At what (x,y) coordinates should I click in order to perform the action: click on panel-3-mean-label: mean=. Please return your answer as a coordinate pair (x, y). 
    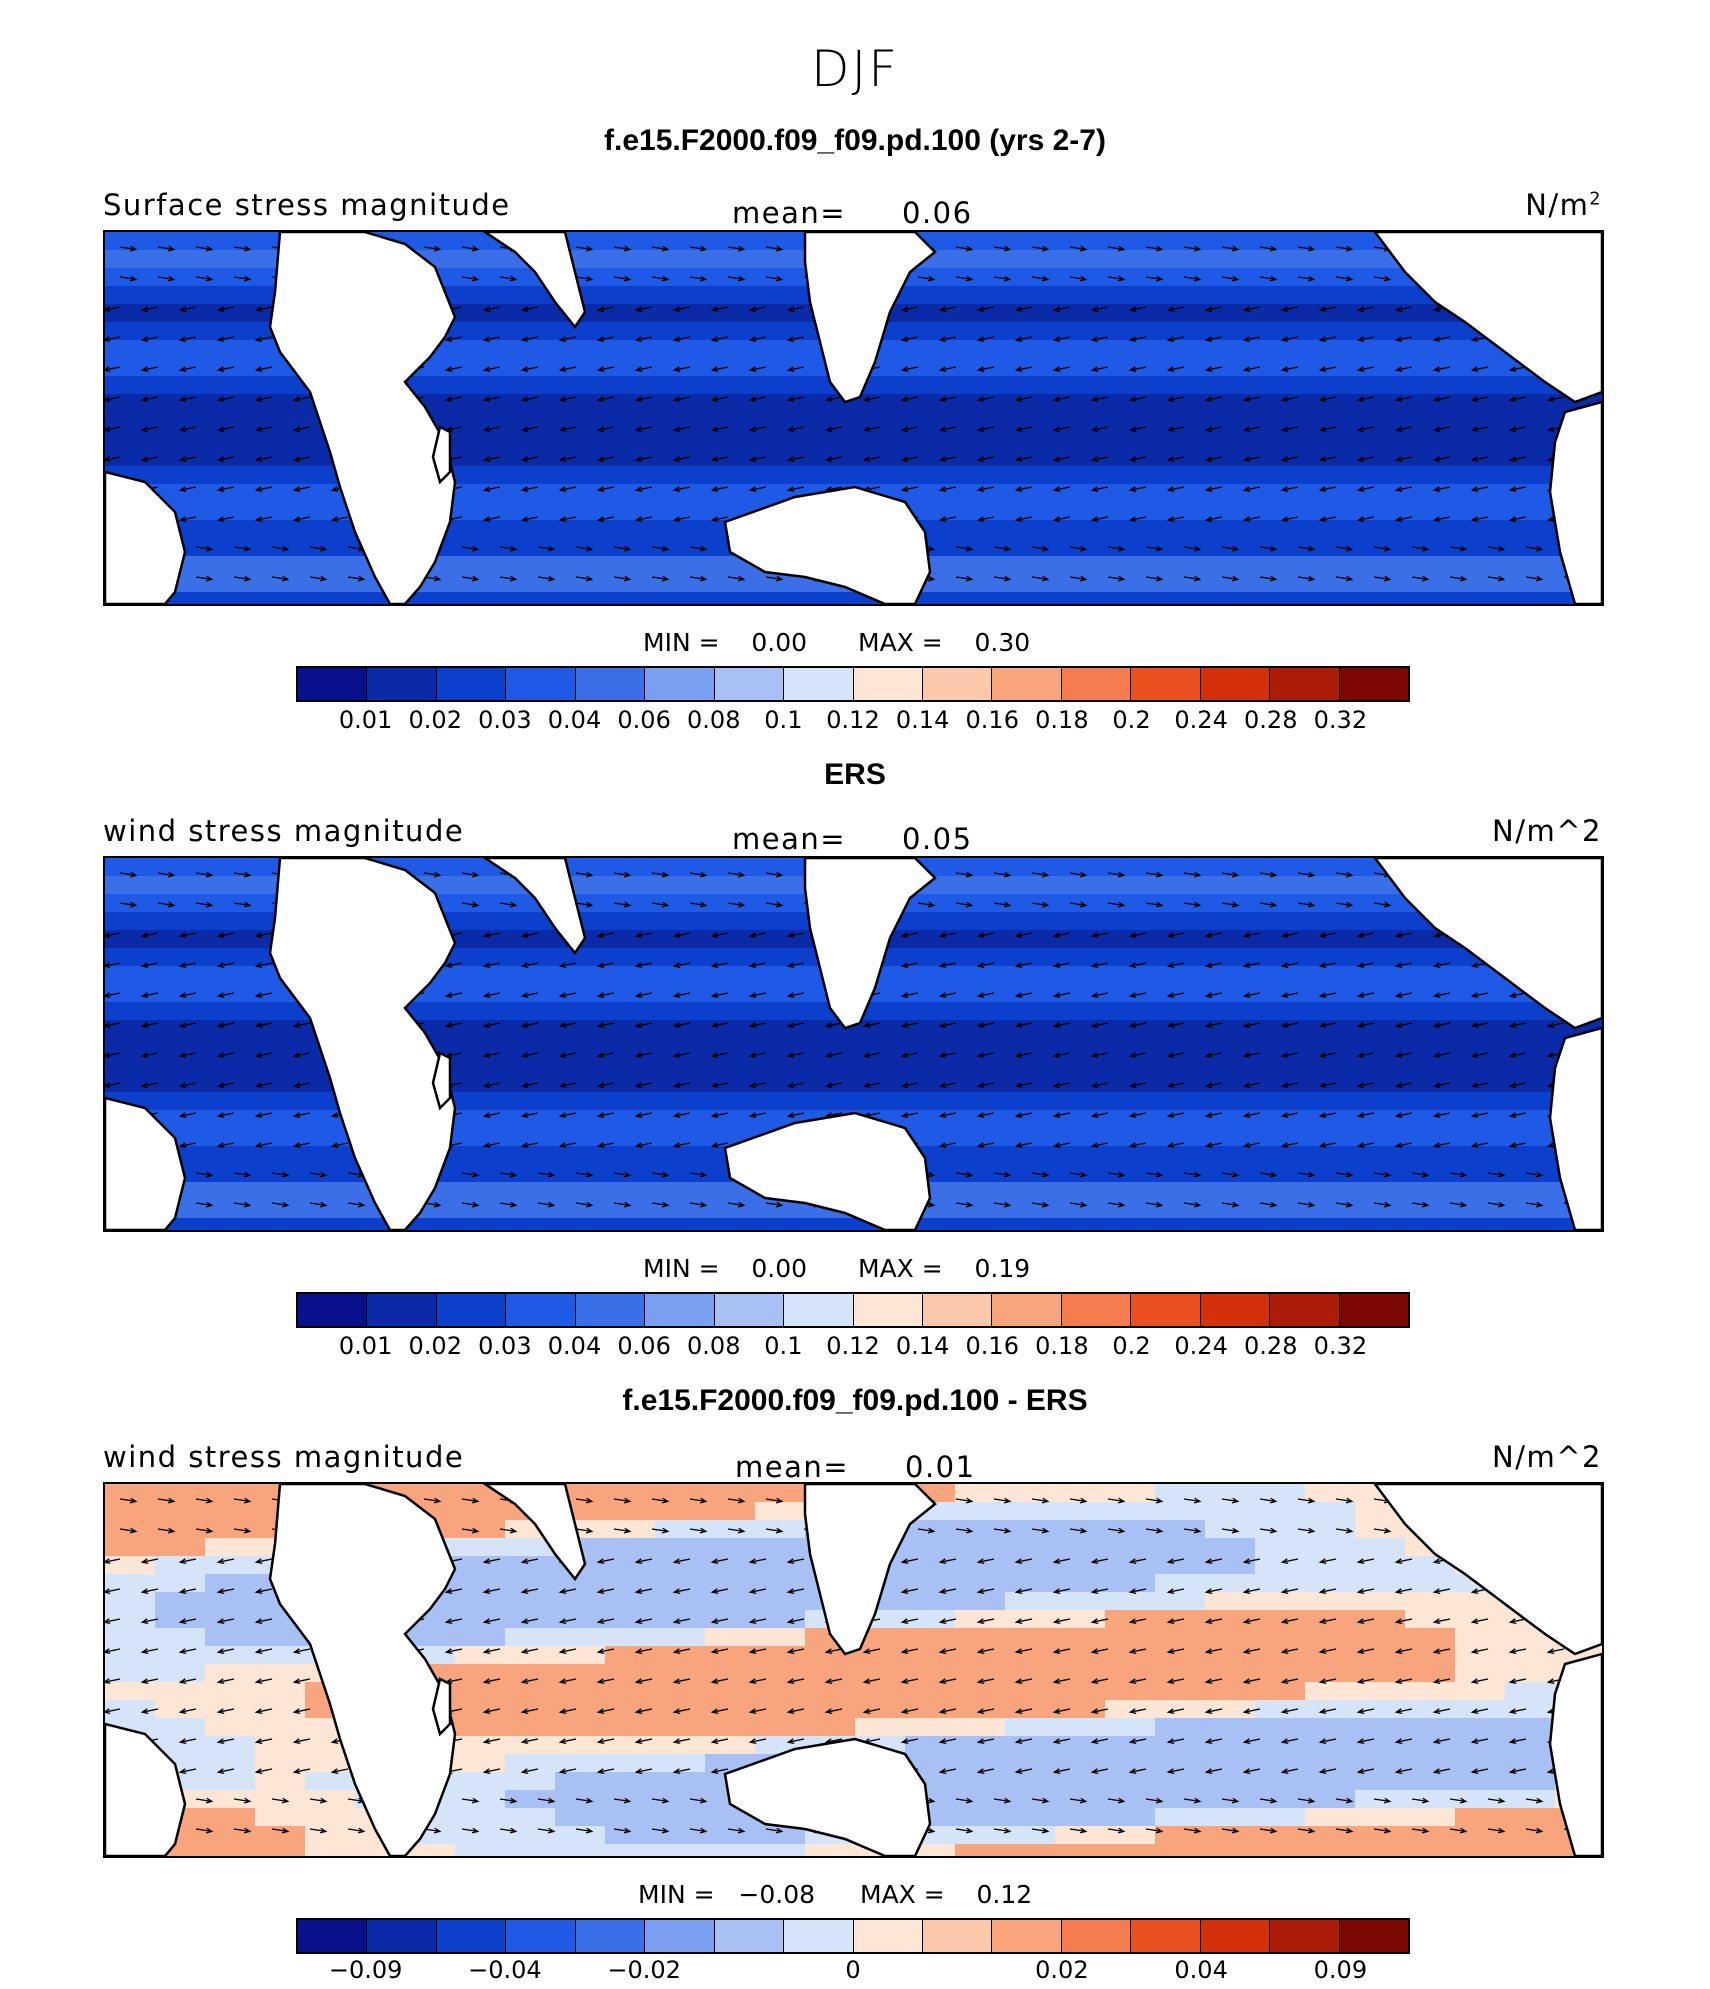
    Looking at the image, I should click on (792, 1467).